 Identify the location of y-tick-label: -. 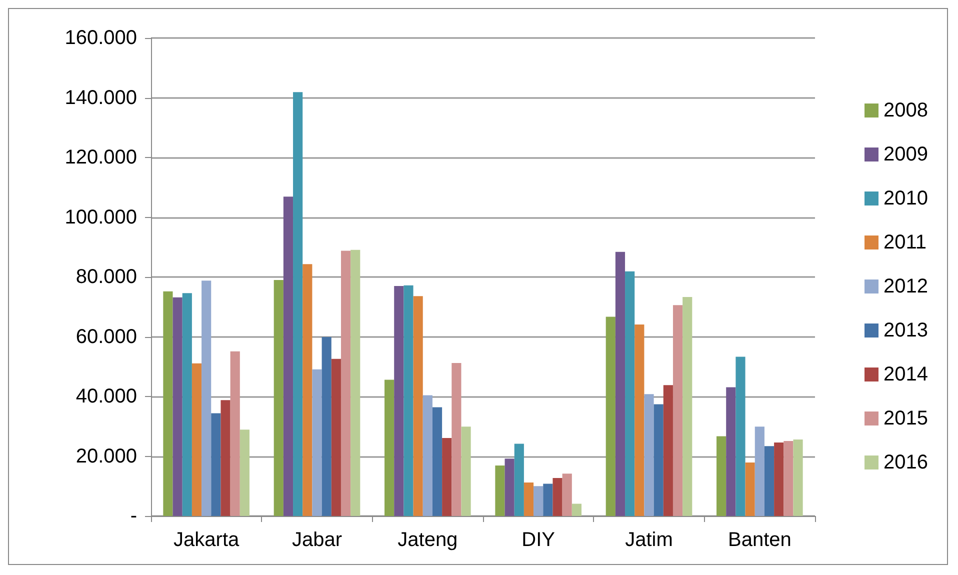
(133, 516).